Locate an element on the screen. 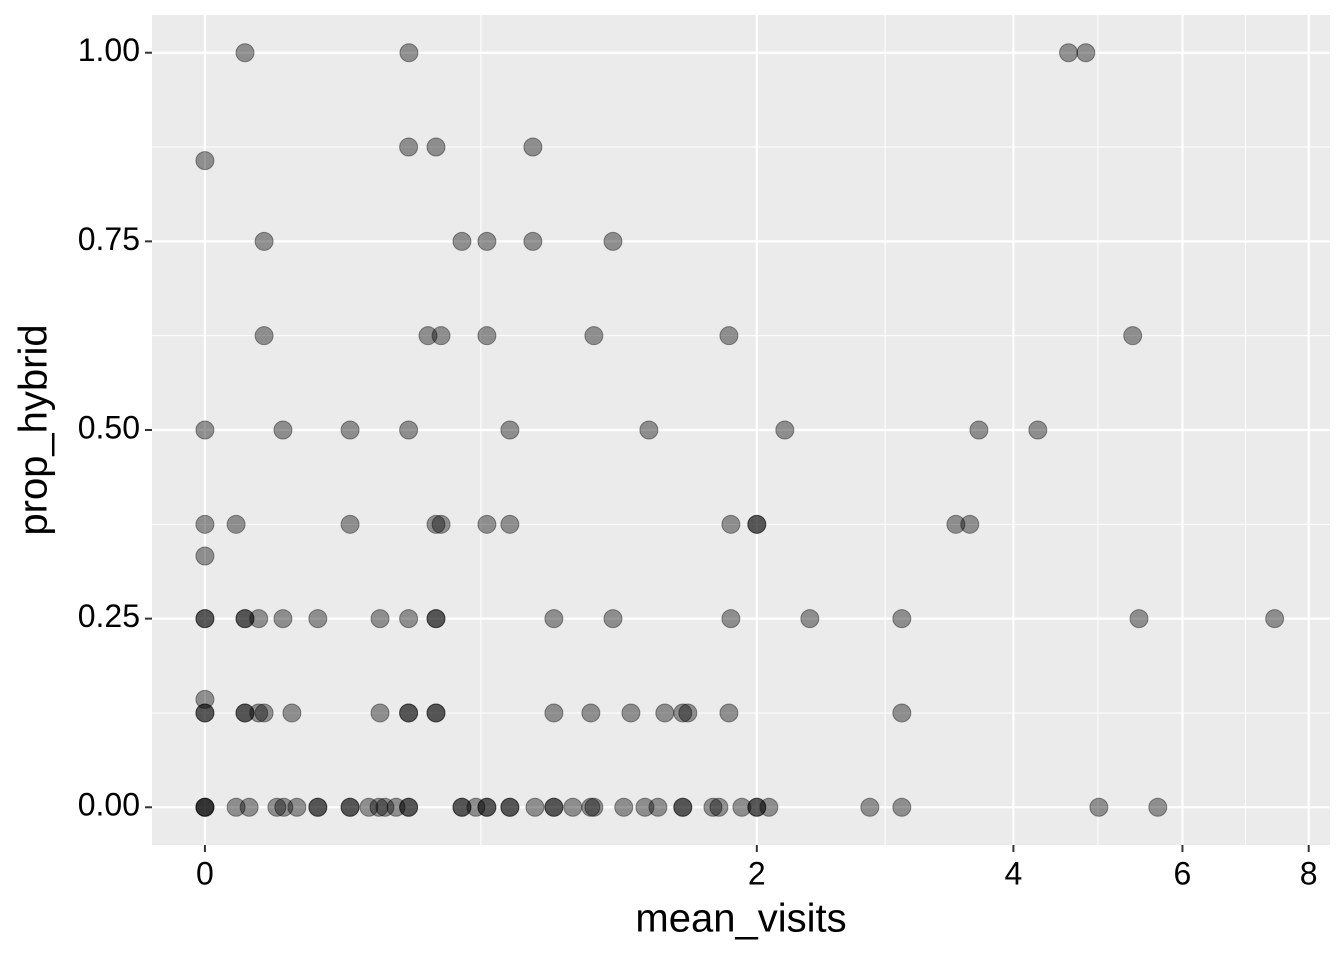 This screenshot has height=960, width=1344. x-tick-label: 2 is located at coordinates (757, 873).